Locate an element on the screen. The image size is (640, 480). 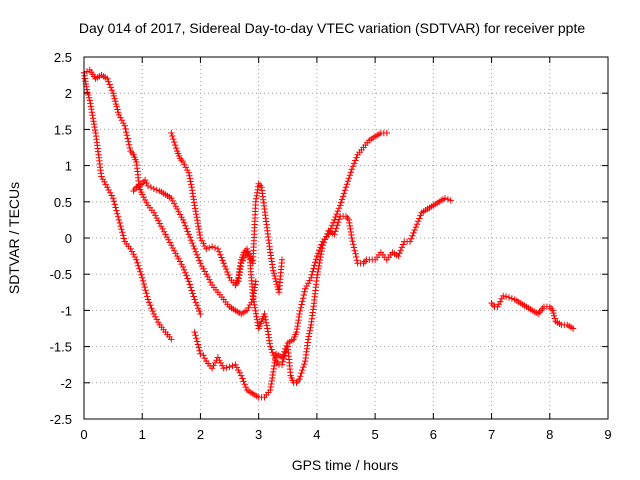
x-tick-label: 5 is located at coordinates (374, 434).